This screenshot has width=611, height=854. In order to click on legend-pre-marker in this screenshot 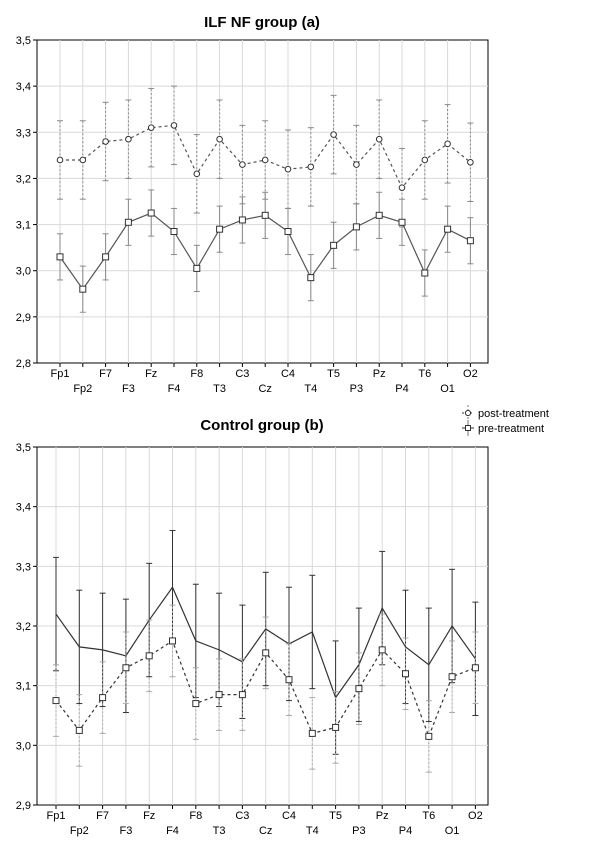, I will do `click(468, 428)`.